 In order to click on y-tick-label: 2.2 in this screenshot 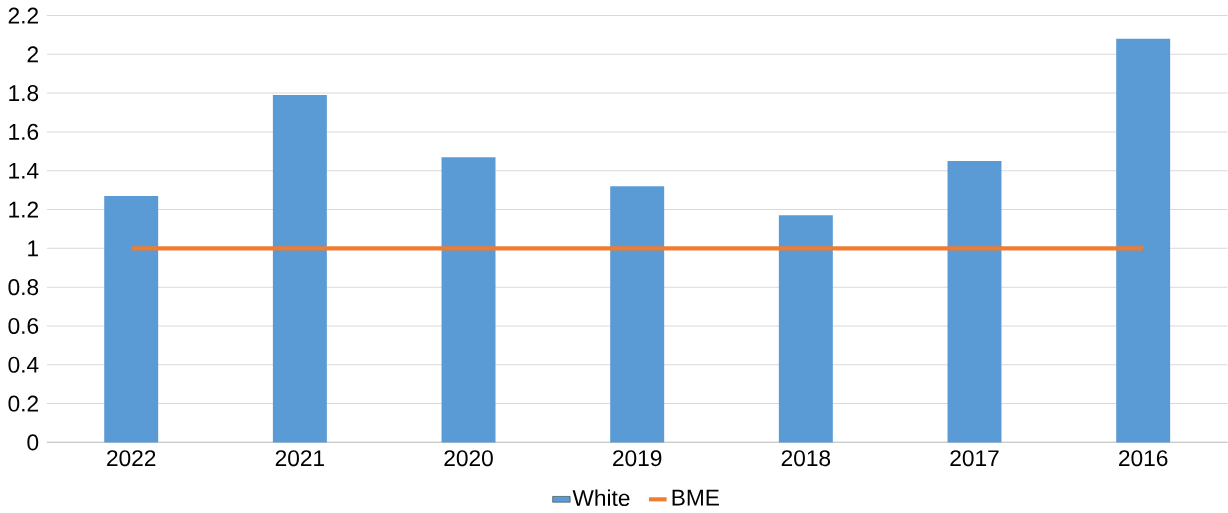, I will do `click(23, 15)`.